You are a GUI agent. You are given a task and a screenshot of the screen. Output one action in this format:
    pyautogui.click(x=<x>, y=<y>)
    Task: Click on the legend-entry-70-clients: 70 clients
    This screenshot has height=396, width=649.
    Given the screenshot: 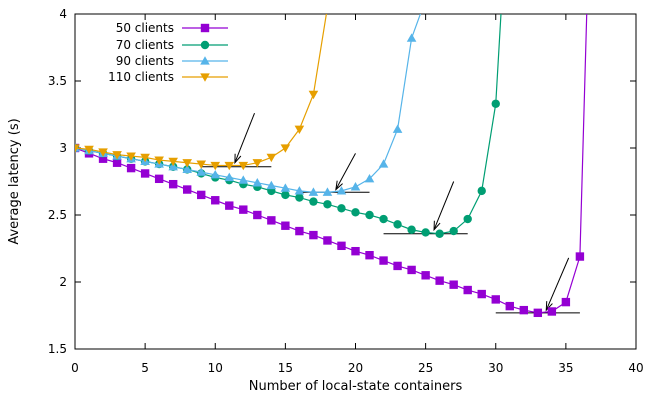 What is the action you would take?
    pyautogui.click(x=172, y=45)
    